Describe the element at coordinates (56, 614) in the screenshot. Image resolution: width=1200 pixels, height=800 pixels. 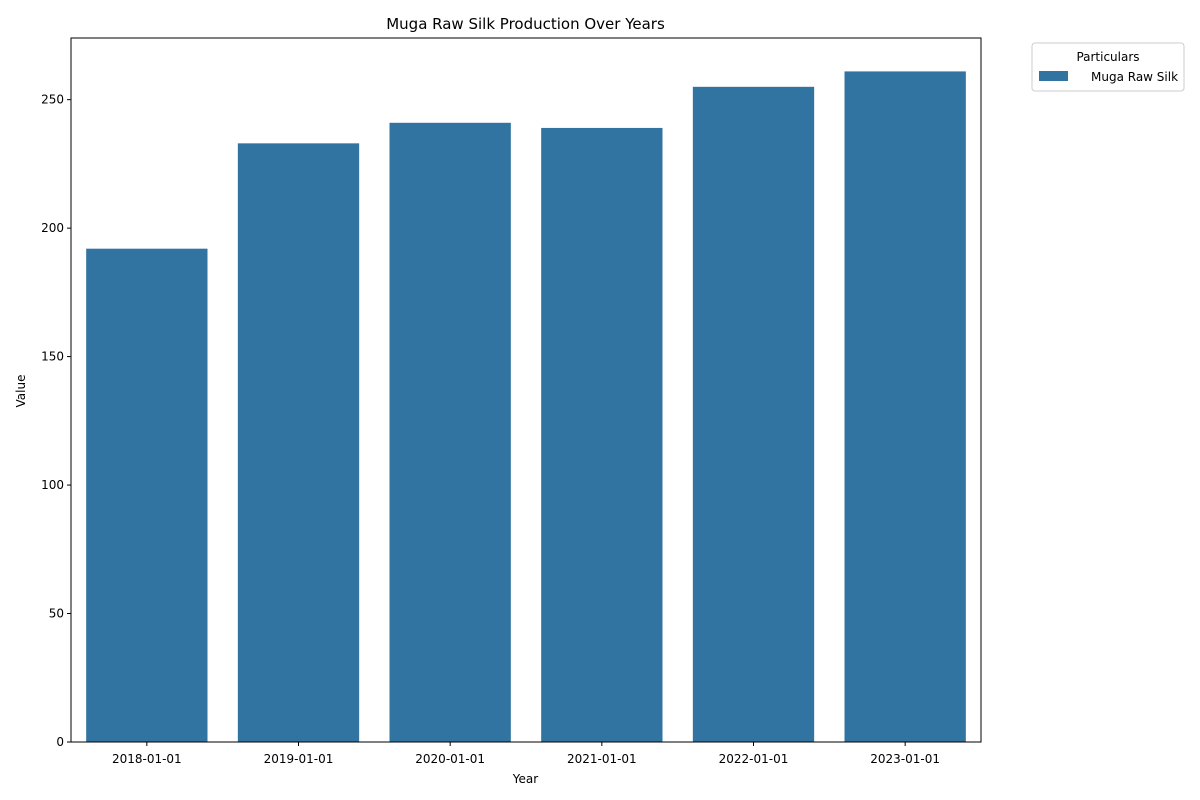
I see `y-tick-label: 50` at that location.